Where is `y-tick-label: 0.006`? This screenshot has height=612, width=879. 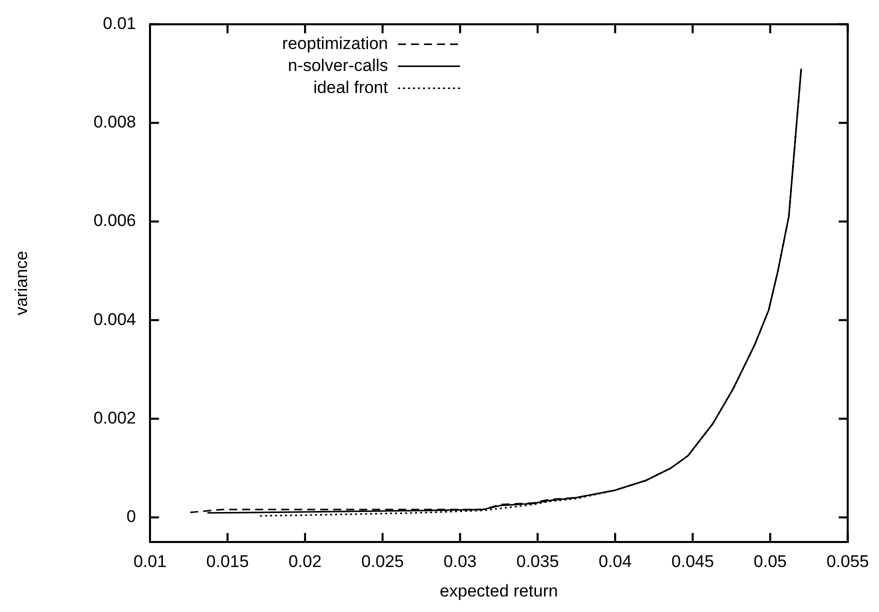 y-tick-label: 0.006 is located at coordinates (114, 220).